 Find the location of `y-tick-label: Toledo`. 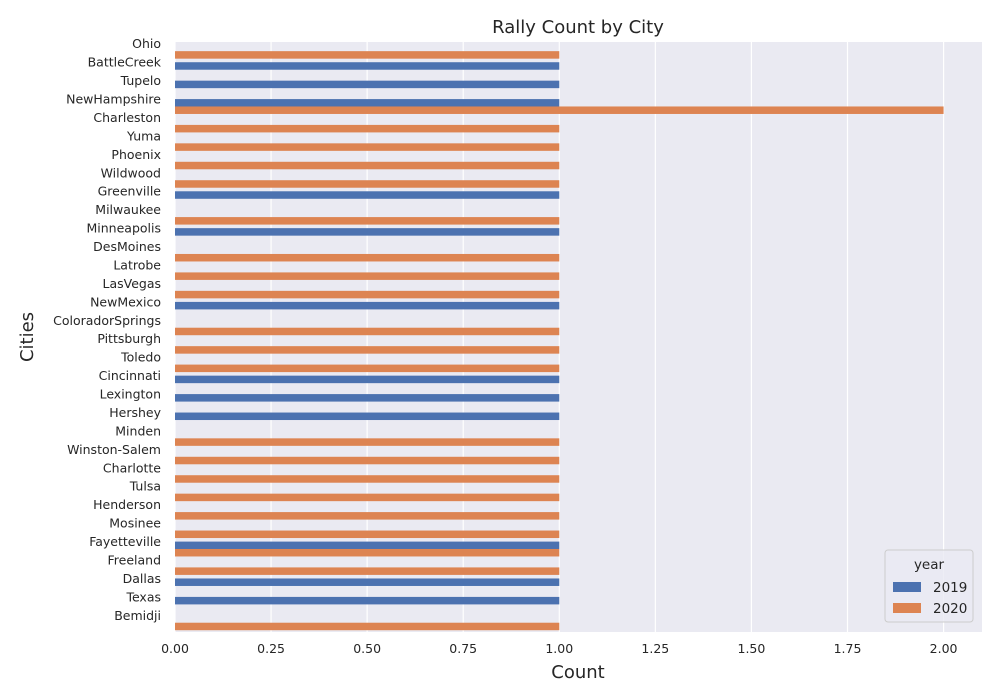

y-tick-label: Toledo is located at coordinates (140, 357).